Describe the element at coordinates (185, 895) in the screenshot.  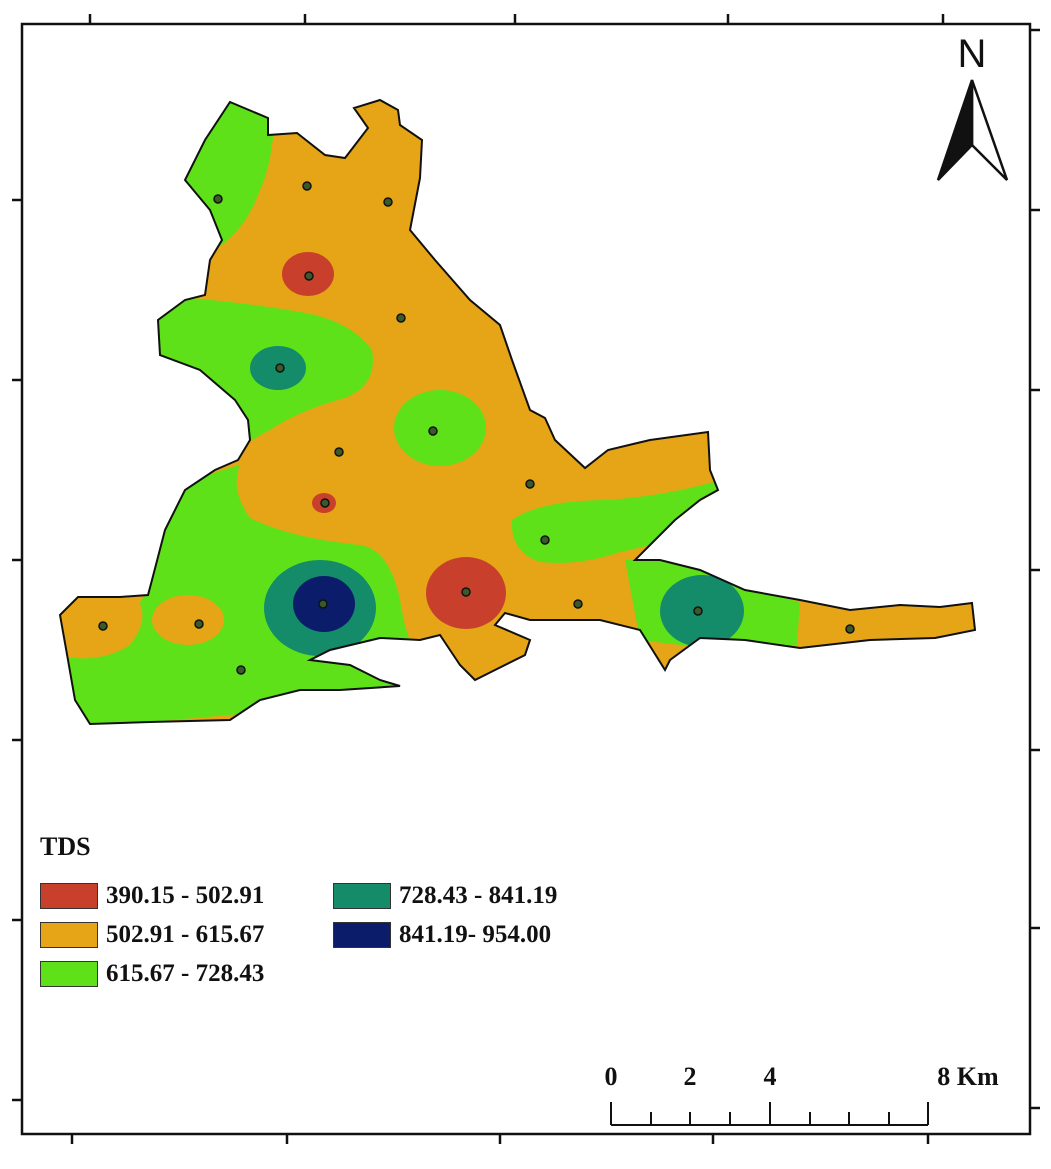
I see `legend-label: 390.15 - 502.91` at that location.